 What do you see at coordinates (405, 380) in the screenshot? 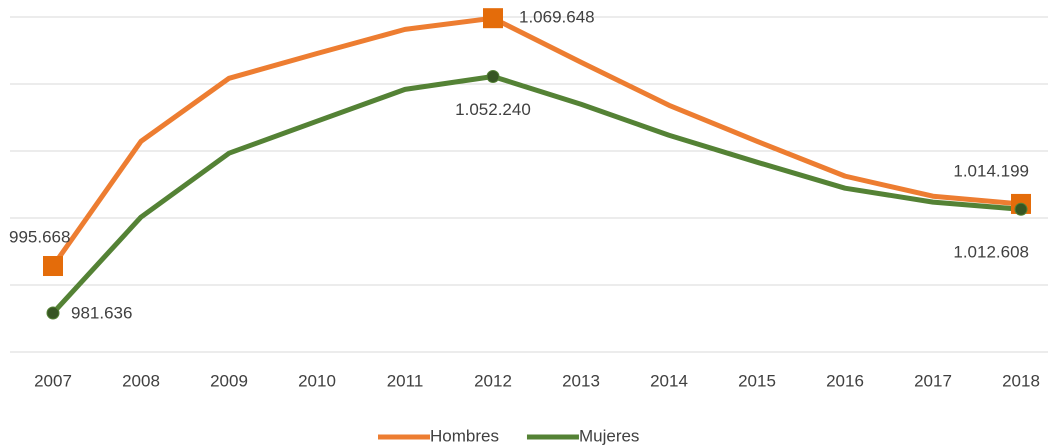
I see `x-tick-label: 2011` at bounding box center [405, 380].